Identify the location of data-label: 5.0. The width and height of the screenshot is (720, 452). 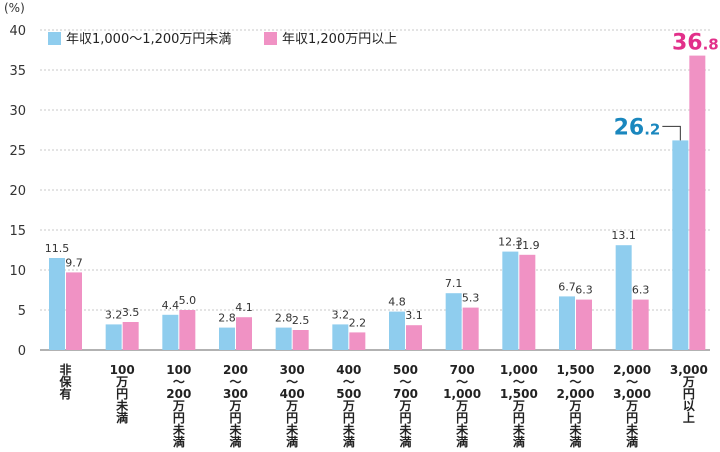
(188, 300).